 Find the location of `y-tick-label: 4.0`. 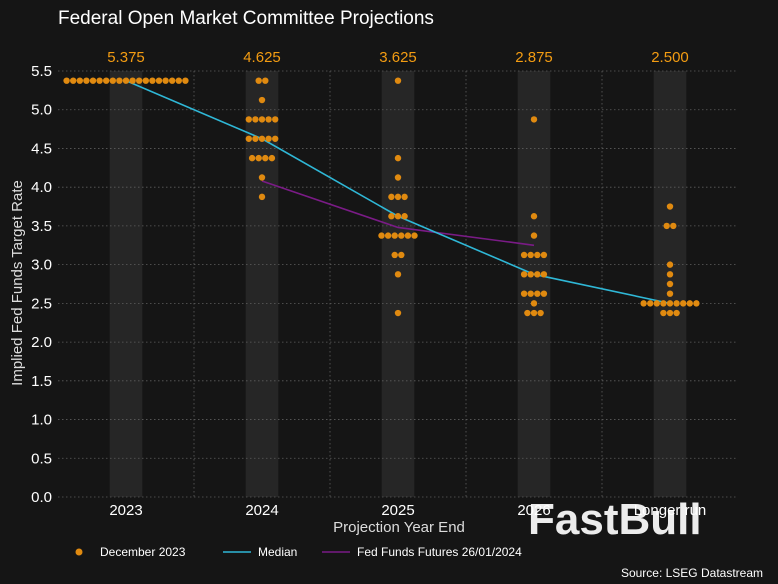

y-tick-label: 4.0 is located at coordinates (41, 187).